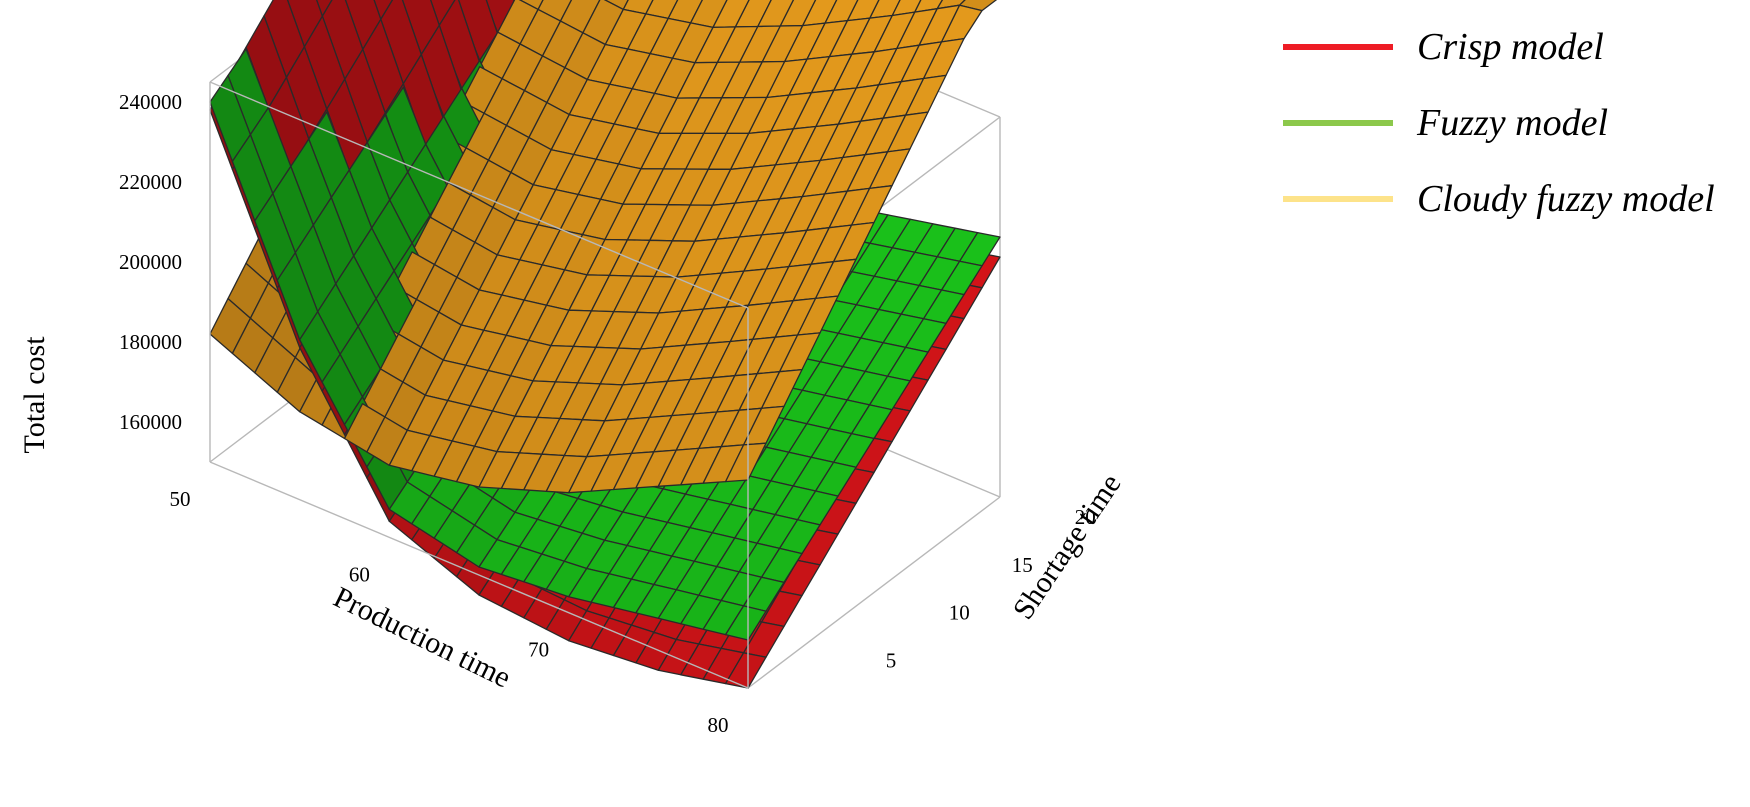 The width and height of the screenshot is (1750, 807). Describe the element at coordinates (1085, 517) in the screenshot. I see `y-tick-label: 20` at that location.